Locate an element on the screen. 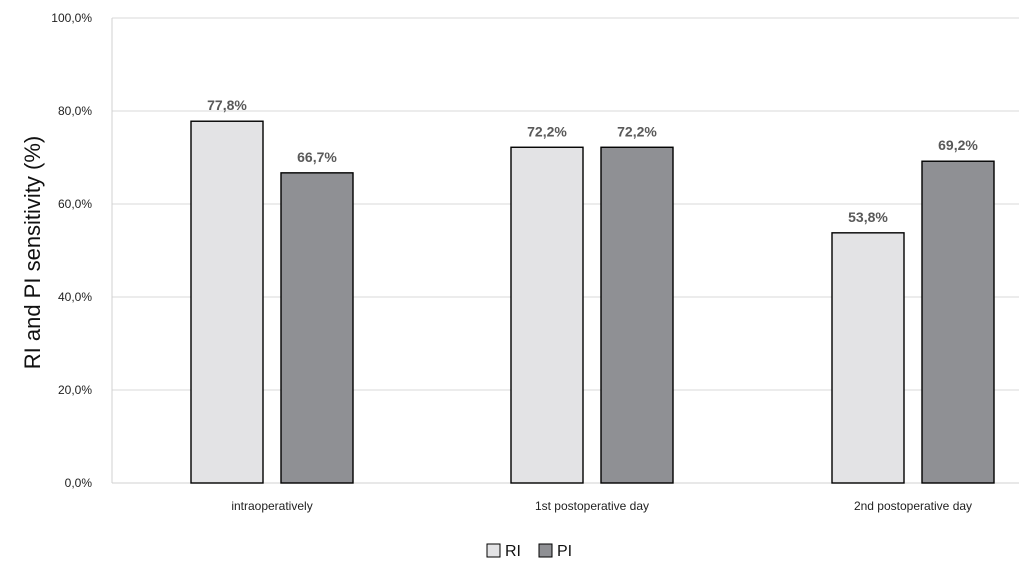  y-tick-label: 60,0% is located at coordinates (75, 204).